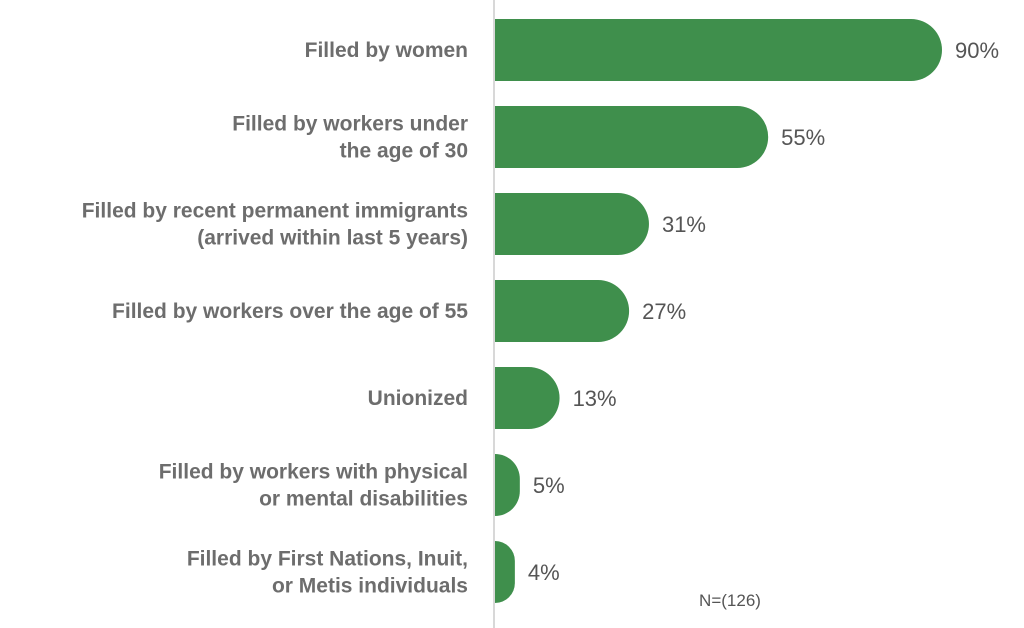 This screenshot has height=628, width=1024. I want to click on value-label-2: 31%, so click(684, 224).